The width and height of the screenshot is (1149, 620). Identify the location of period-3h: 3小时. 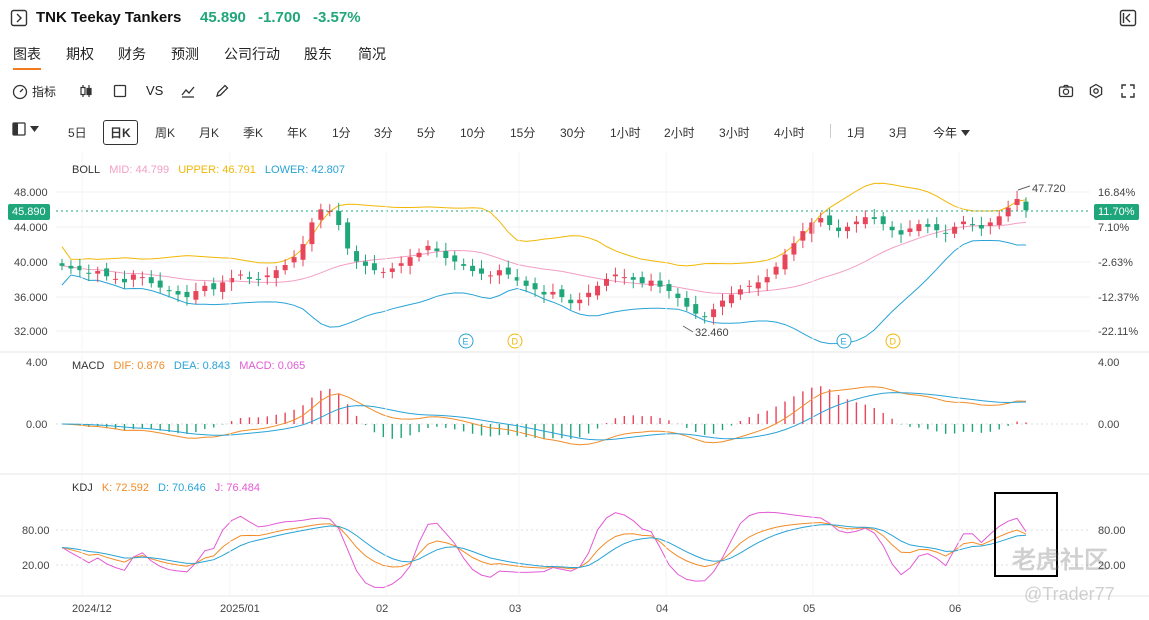
(734, 133).